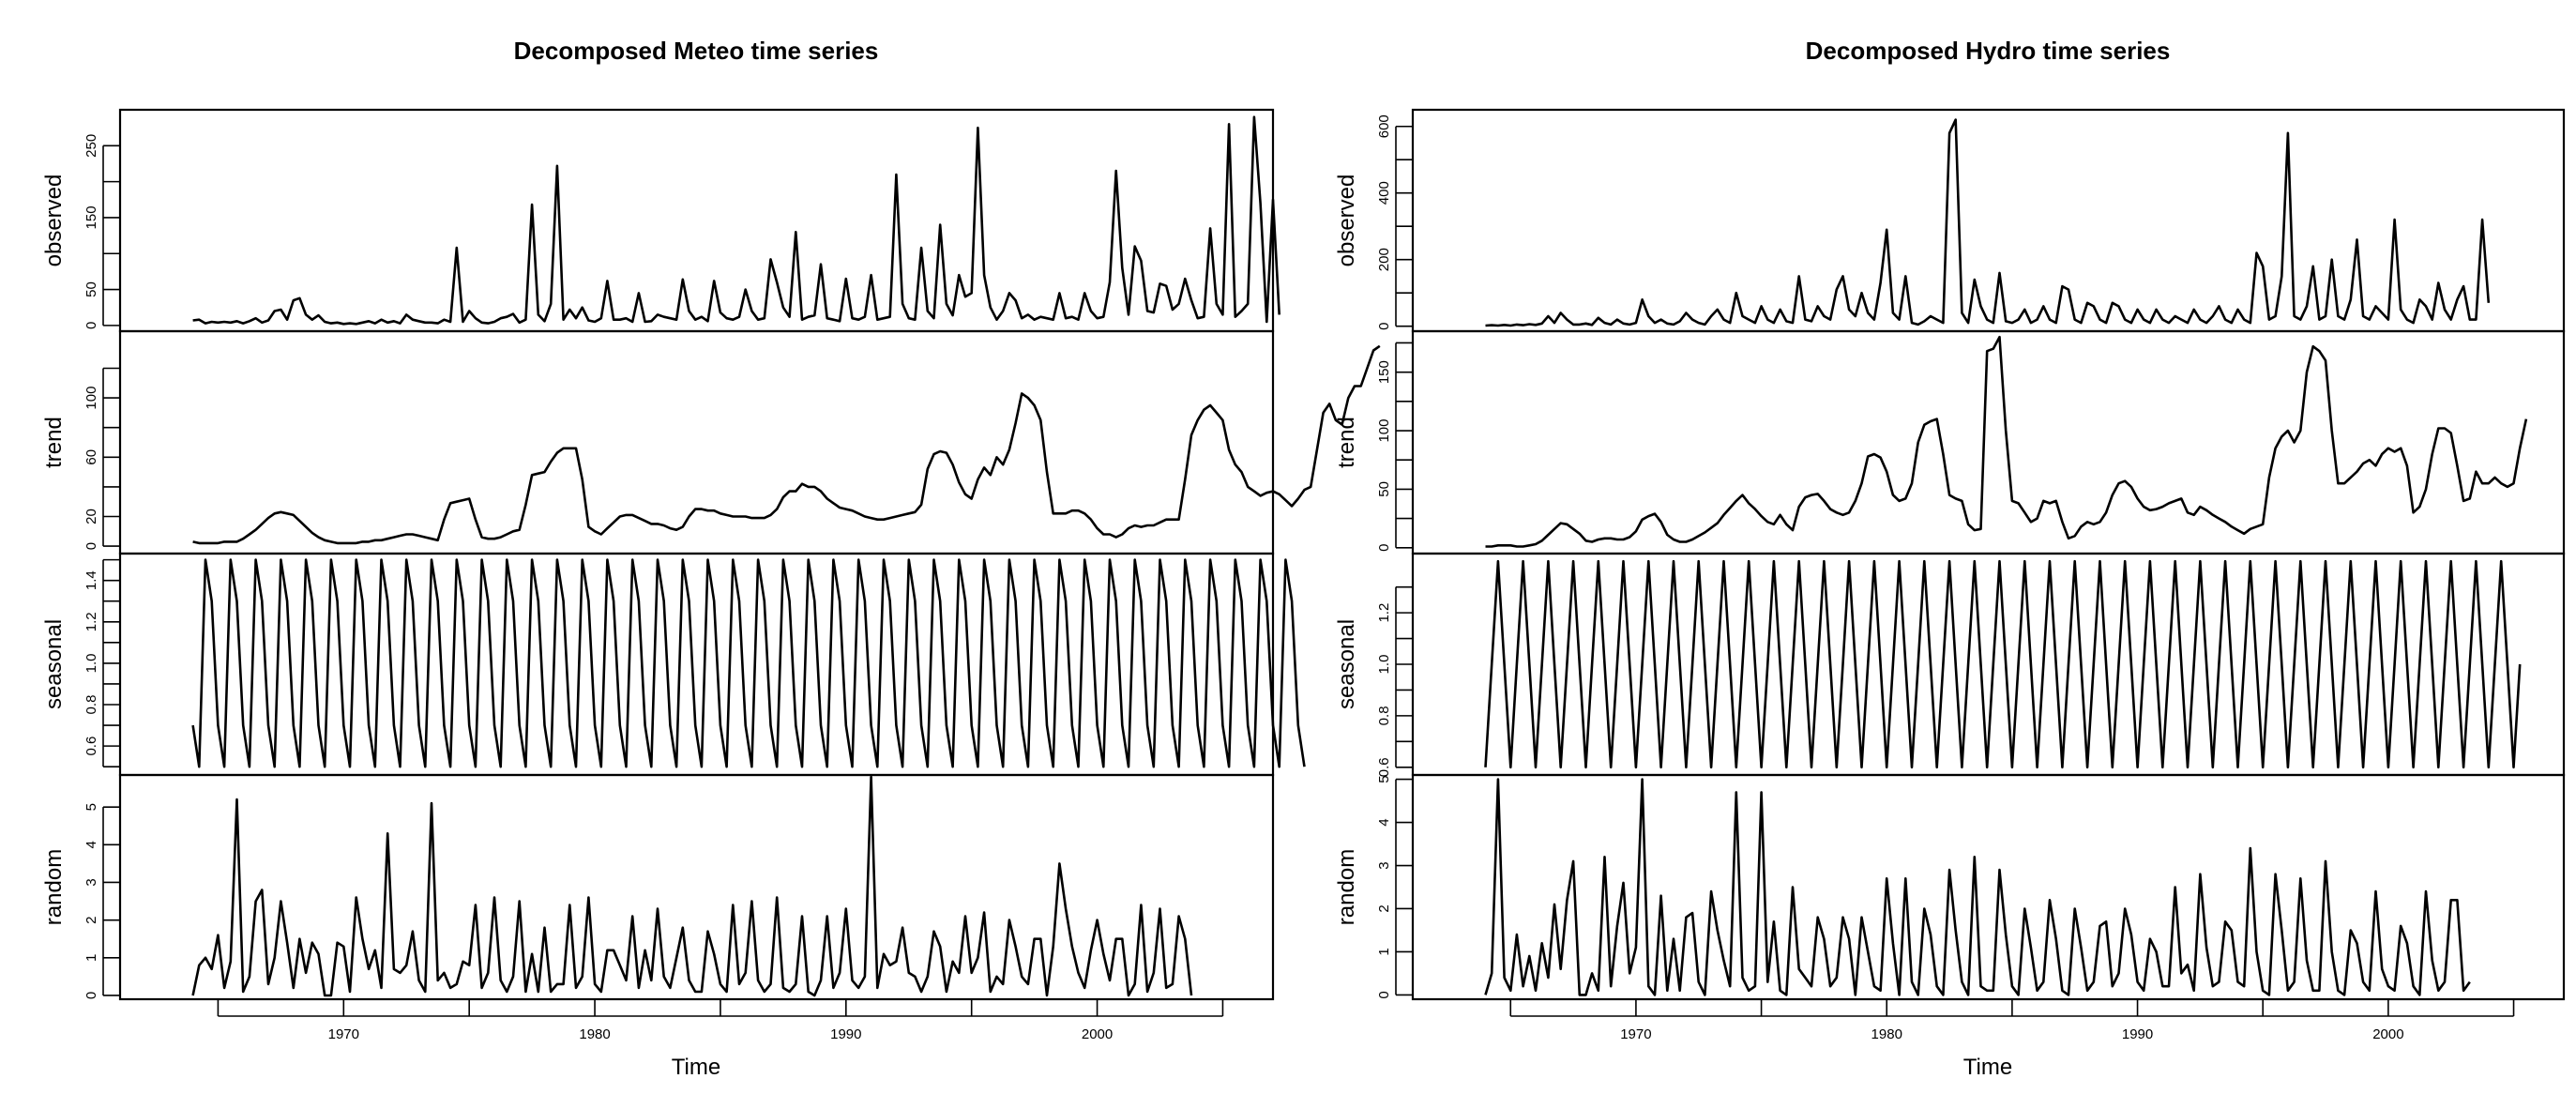  I want to click on meteo-x-tick-label: 1990, so click(845, 1034).